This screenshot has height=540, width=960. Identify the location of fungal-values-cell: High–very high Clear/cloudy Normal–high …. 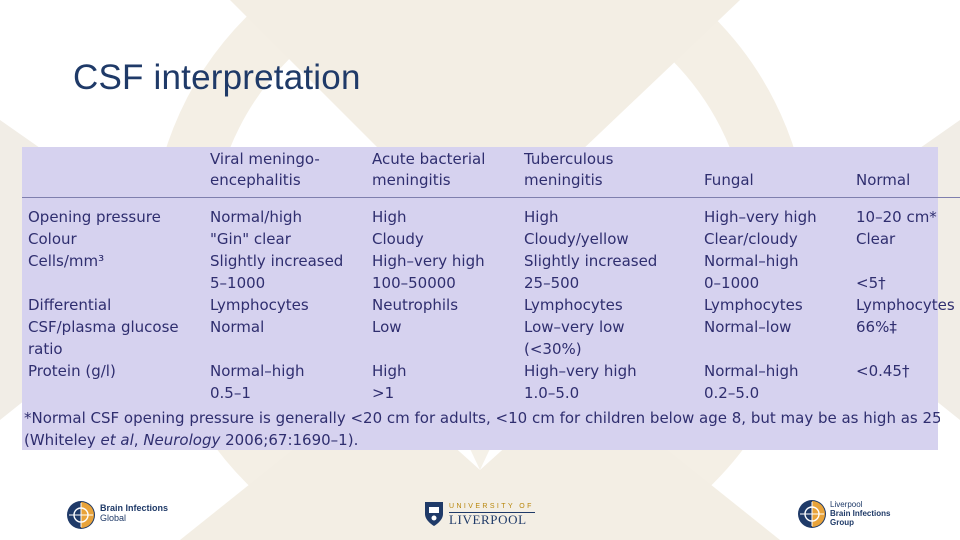
(760, 305).